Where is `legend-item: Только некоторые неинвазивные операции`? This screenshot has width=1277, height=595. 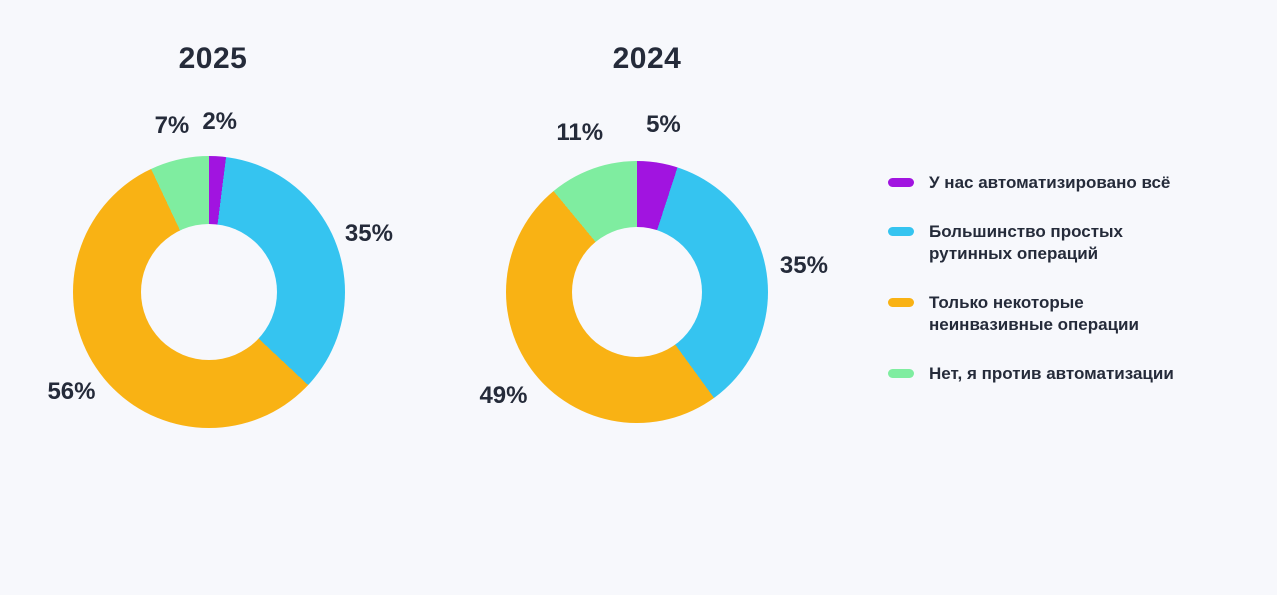 legend-item: Только некоторые неинвазивные операции is located at coordinates (1058, 314).